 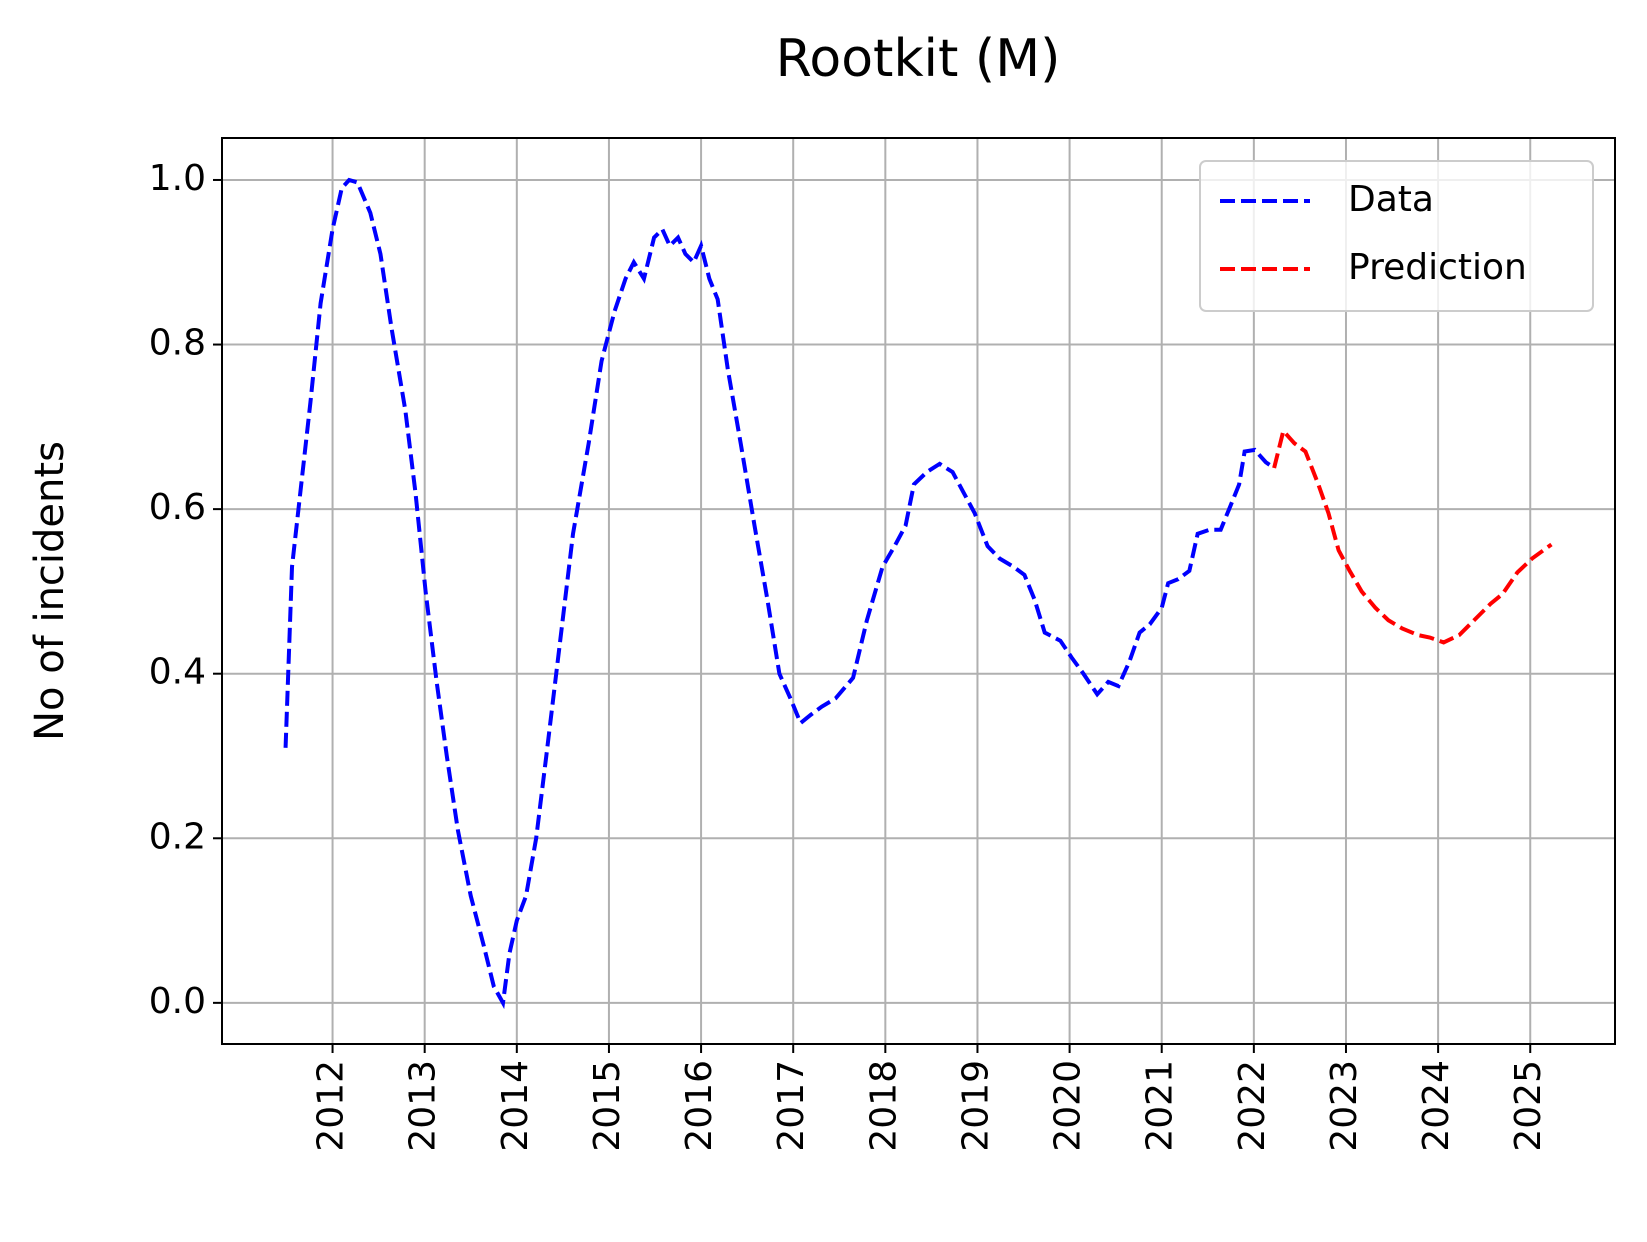 What do you see at coordinates (1252, 1106) in the screenshot?
I see `x-tick-label: 2022` at bounding box center [1252, 1106].